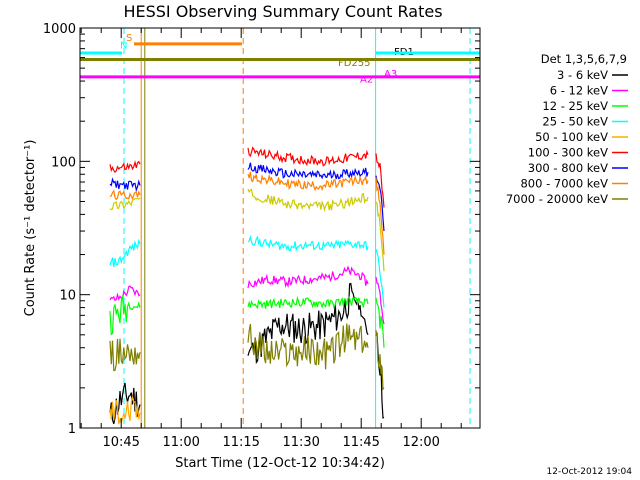 Image resolution: width=640 pixels, height=480 pixels. I want to click on x-axis-label: Start Time (12-Oct-12 10:34:42), so click(280, 463).